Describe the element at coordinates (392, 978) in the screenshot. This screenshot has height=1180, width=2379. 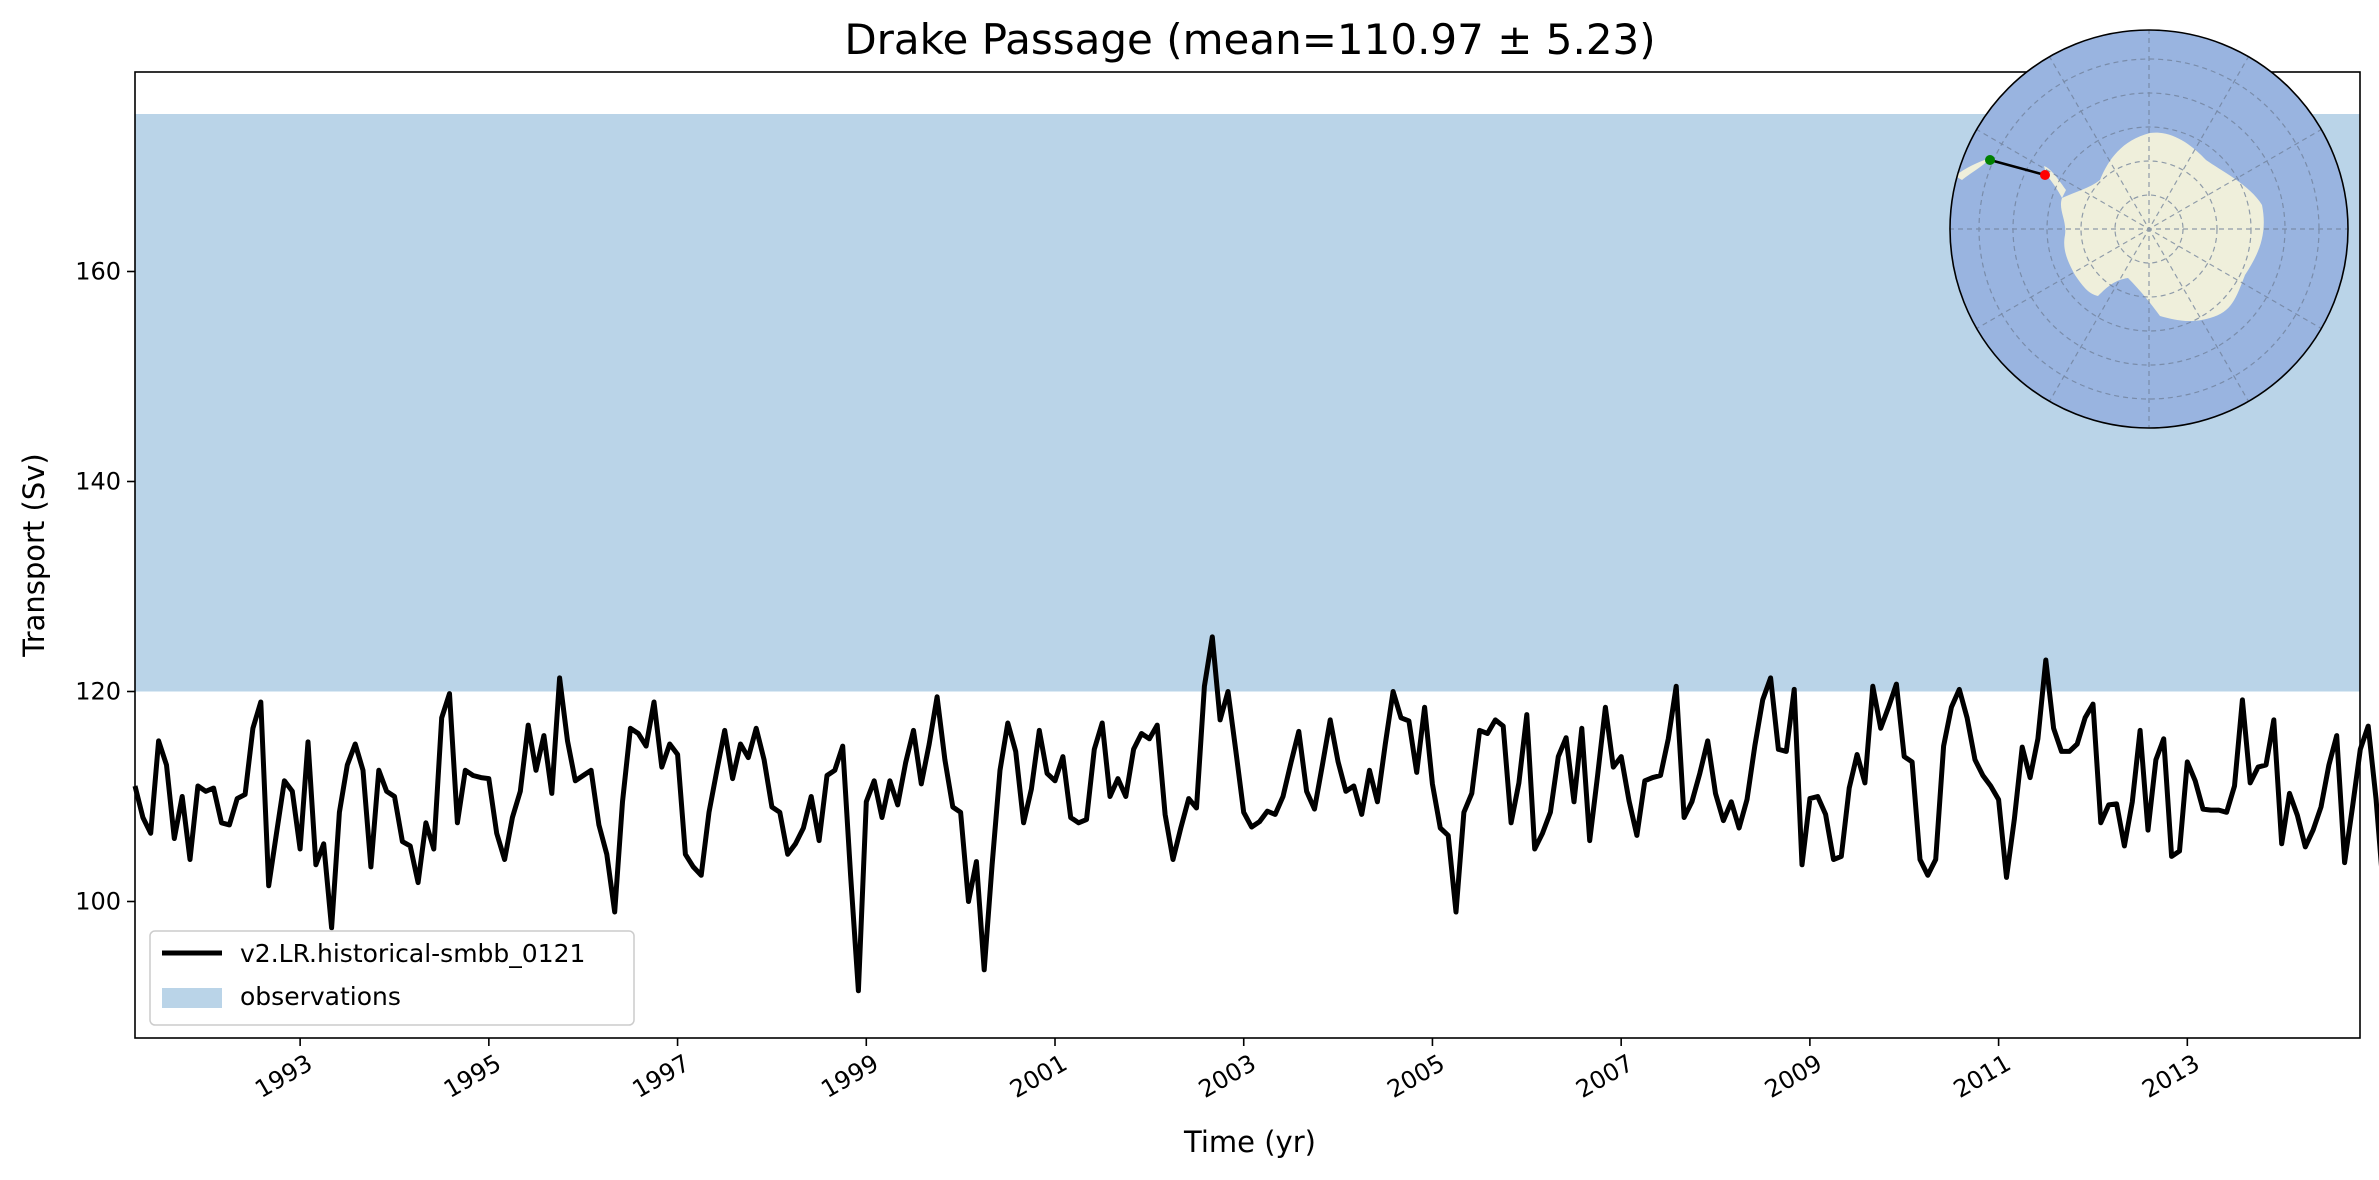
I see `legend: v2.LR.historical-smbb_0121 observations` at that location.